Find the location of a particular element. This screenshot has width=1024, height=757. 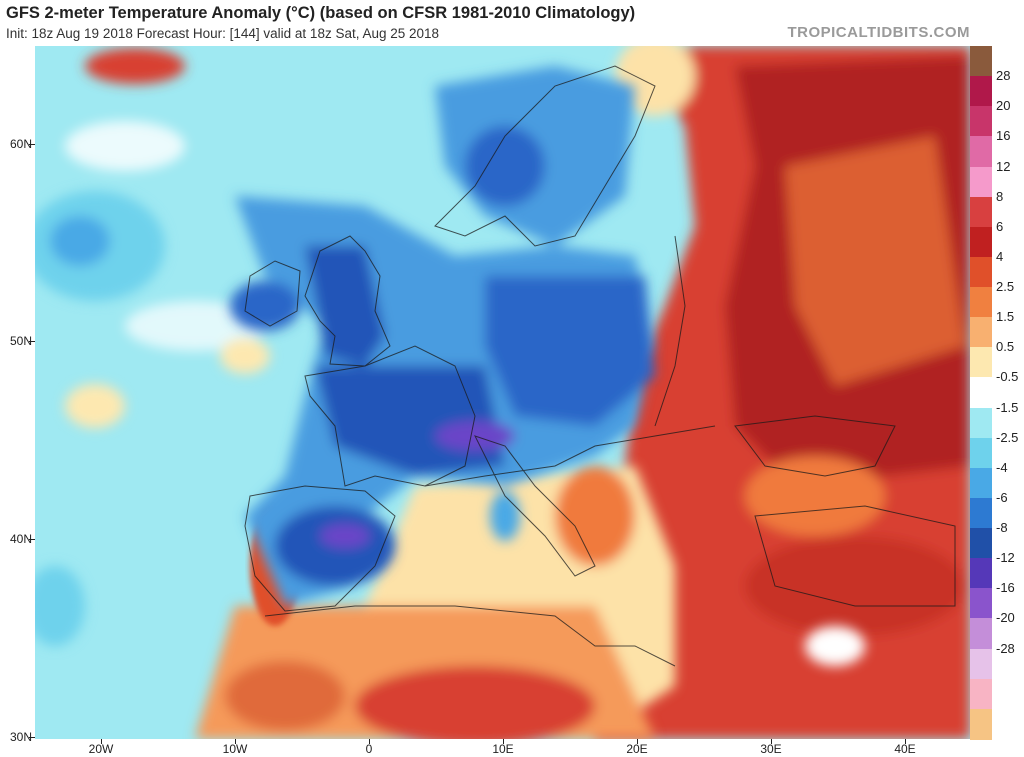

germany-poland-cool is located at coordinates (570, 351).